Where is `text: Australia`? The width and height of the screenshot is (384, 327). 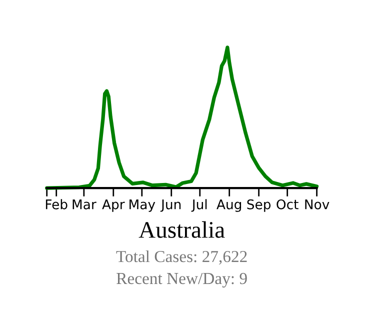 text: Australia is located at coordinates (181, 229).